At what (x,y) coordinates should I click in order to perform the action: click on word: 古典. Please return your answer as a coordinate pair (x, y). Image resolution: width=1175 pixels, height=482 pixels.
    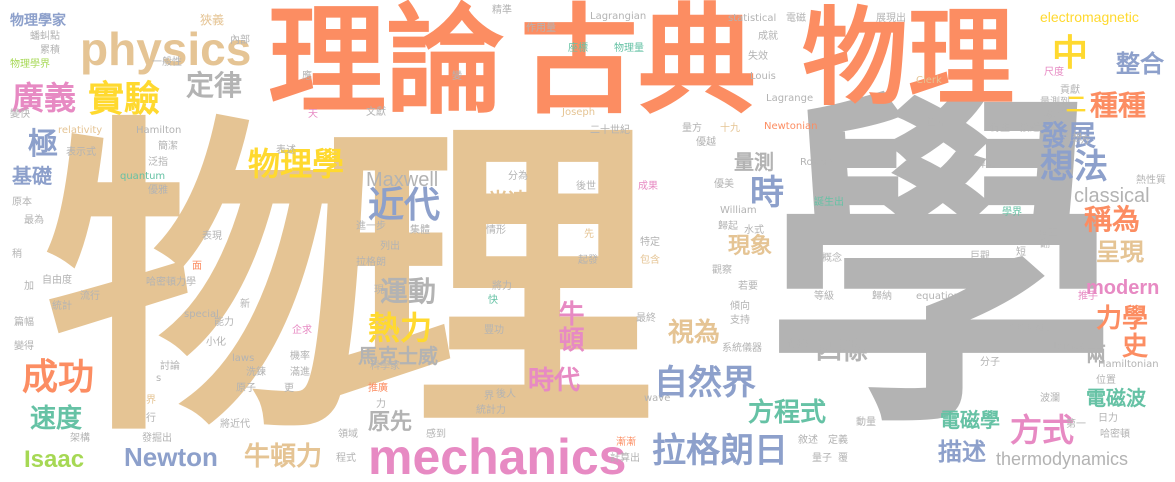
    Looking at the image, I should click on (638, 65).